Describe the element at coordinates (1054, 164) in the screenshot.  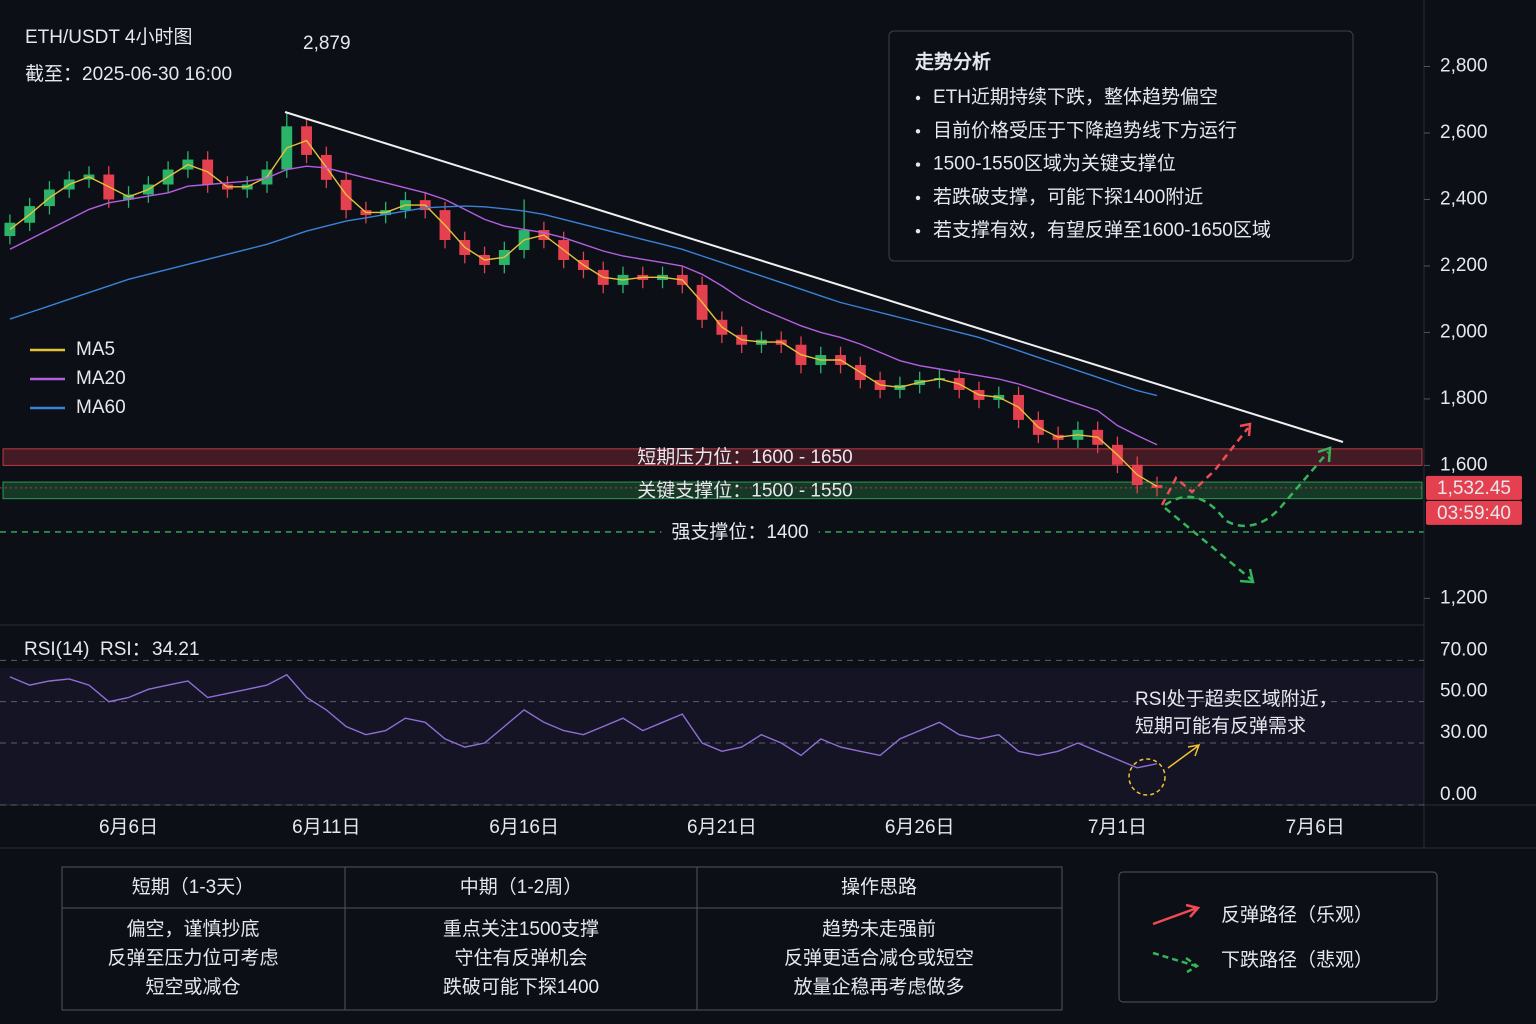
I see `analysis-item: 1500-1550区域为关键支撑位` at that location.